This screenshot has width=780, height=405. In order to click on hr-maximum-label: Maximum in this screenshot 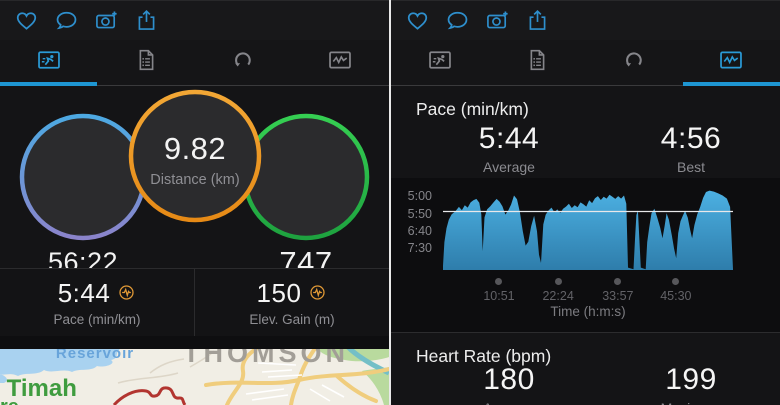, I will do `click(691, 402)`.